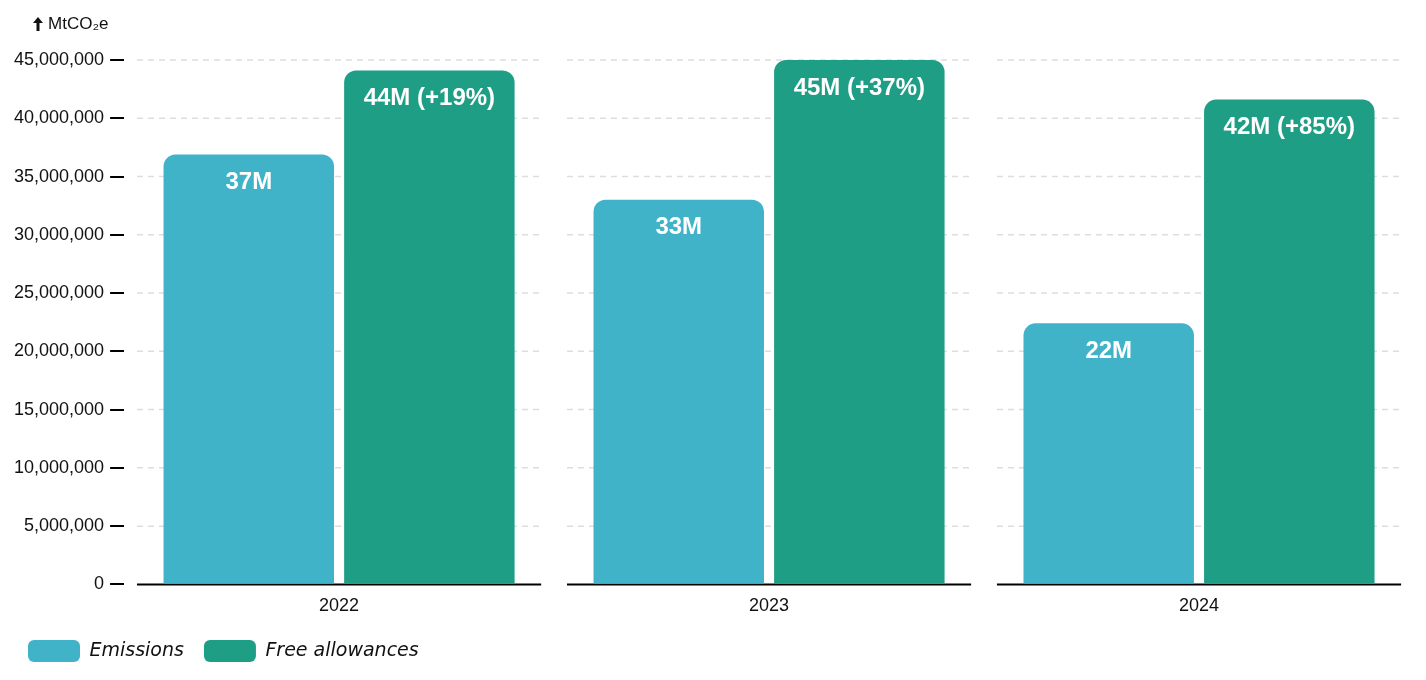 Image resolution: width=1426 pixels, height=680 pixels. I want to click on y-tick-label: 45,000,000, so click(59, 58).